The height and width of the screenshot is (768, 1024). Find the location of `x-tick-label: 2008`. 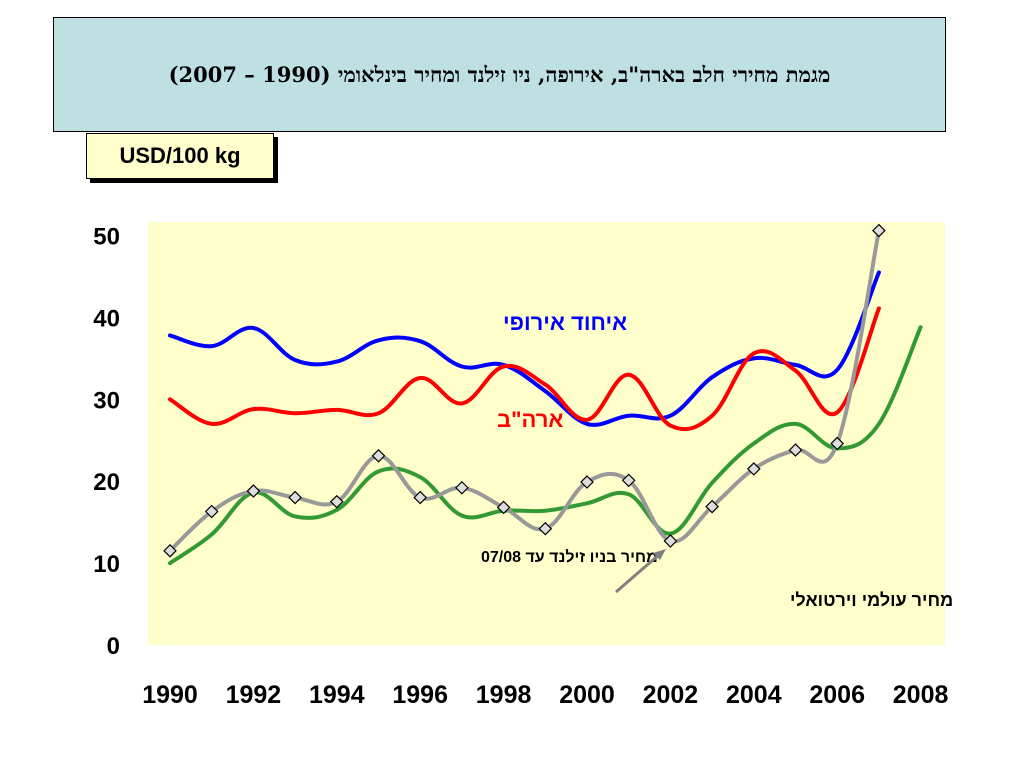

x-tick-label: 2008 is located at coordinates (921, 695).